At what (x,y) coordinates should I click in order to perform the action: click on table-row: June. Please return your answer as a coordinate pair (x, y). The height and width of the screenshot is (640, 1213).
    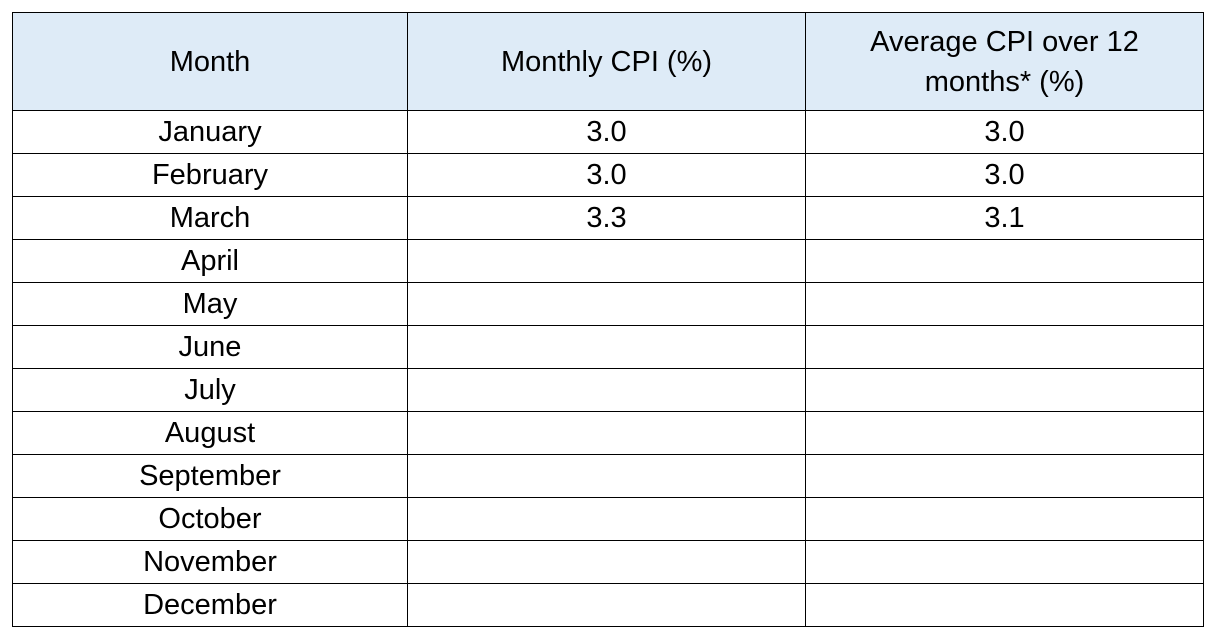
    Looking at the image, I should click on (608, 347).